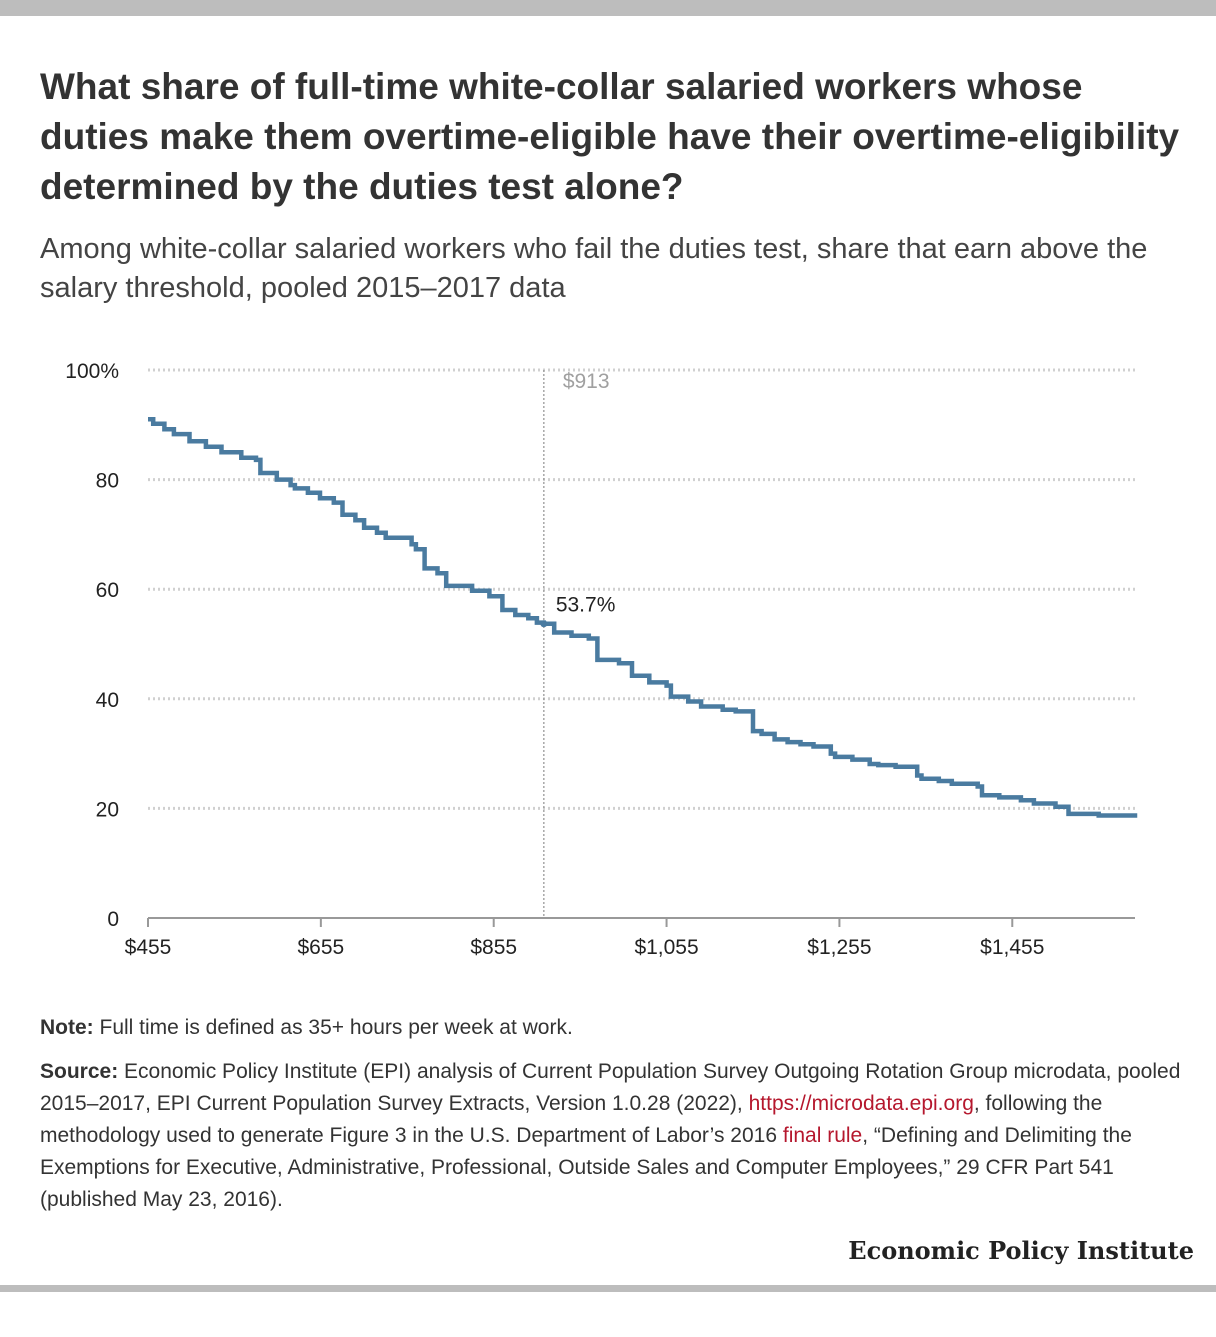 The image size is (1216, 1337). Describe the element at coordinates (861, 1103) in the screenshot. I see `microdata-link: https://microdata.epi.org` at that location.